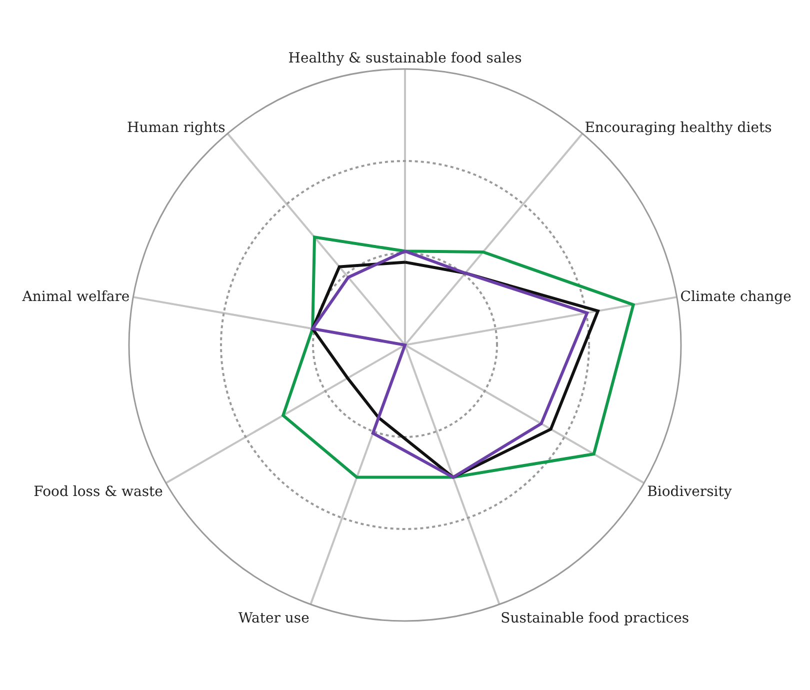  I want to click on spoke-label: Sustainable food practices, so click(595, 618).